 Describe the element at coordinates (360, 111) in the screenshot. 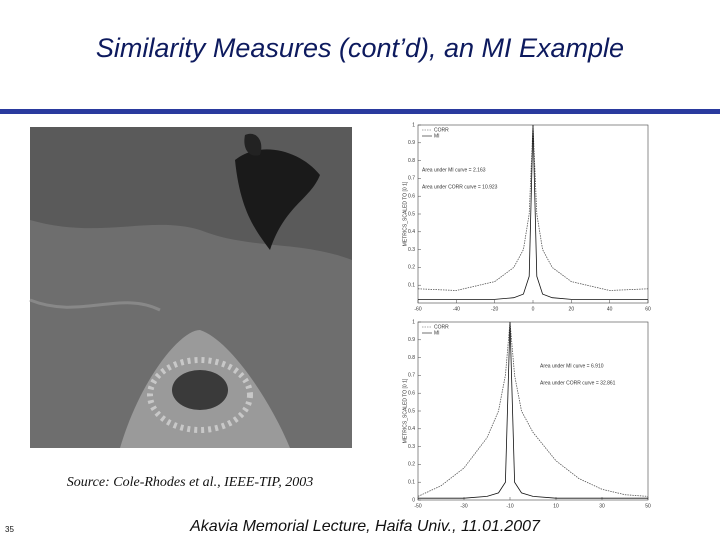

I see `title-rule` at that location.